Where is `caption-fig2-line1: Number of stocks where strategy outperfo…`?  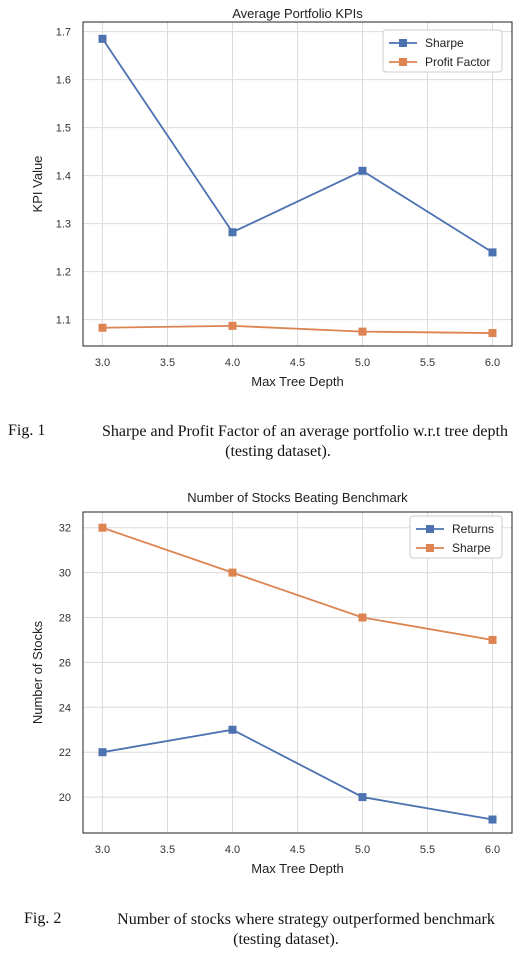
caption-fig2-line1: Number of stocks where strategy outperfo… is located at coordinates (306, 919).